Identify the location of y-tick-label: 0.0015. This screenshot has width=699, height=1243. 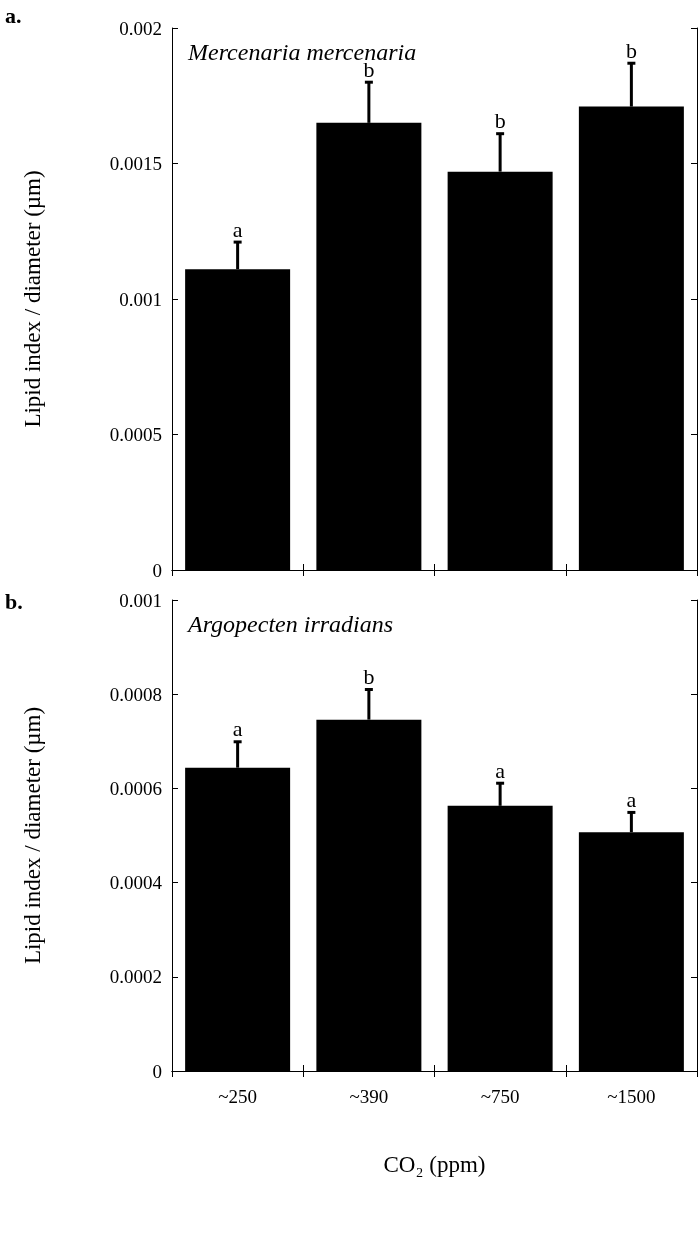
(135, 163).